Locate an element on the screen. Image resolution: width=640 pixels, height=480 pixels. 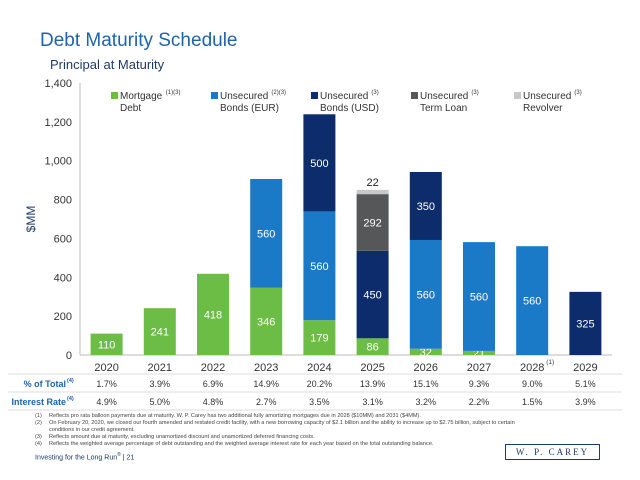
bar-data-label: 86 is located at coordinates (372, 348).